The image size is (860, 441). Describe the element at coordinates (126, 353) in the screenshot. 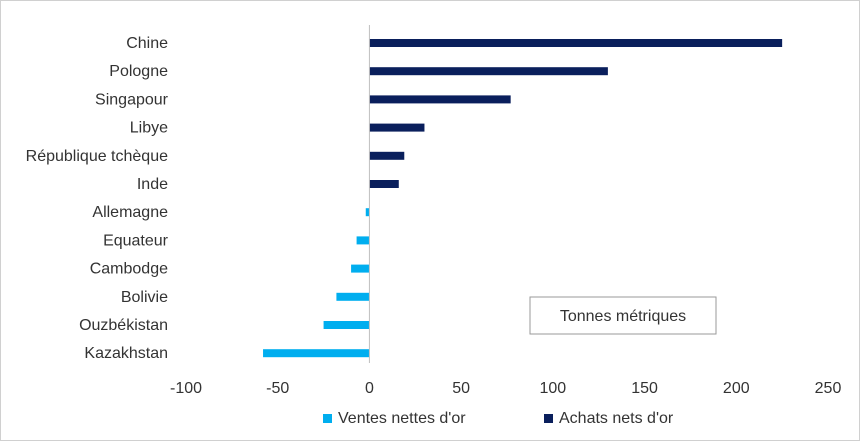

I see `category-label: Kazakhstan` at that location.